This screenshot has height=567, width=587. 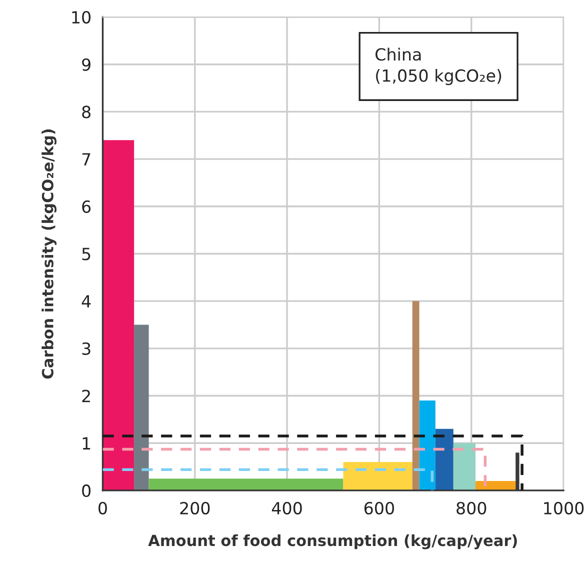 What do you see at coordinates (86, 159) in the screenshot?
I see `y-tick-label: 7` at bounding box center [86, 159].